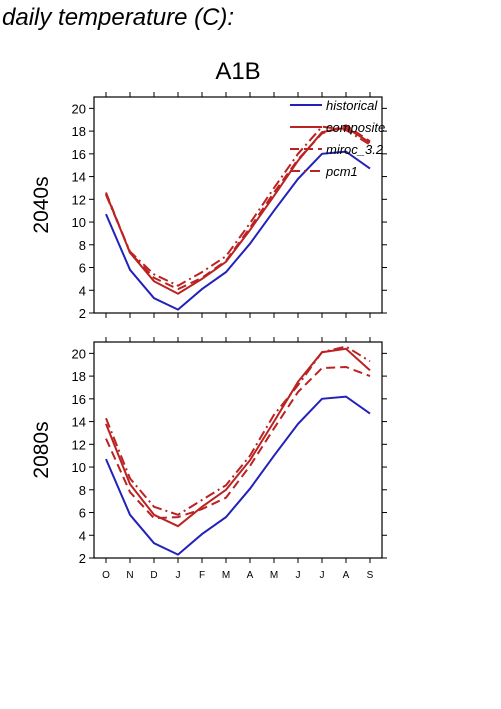 The height and width of the screenshot is (709, 501). What do you see at coordinates (237, 71) in the screenshot?
I see `chart-title: A1B` at bounding box center [237, 71].